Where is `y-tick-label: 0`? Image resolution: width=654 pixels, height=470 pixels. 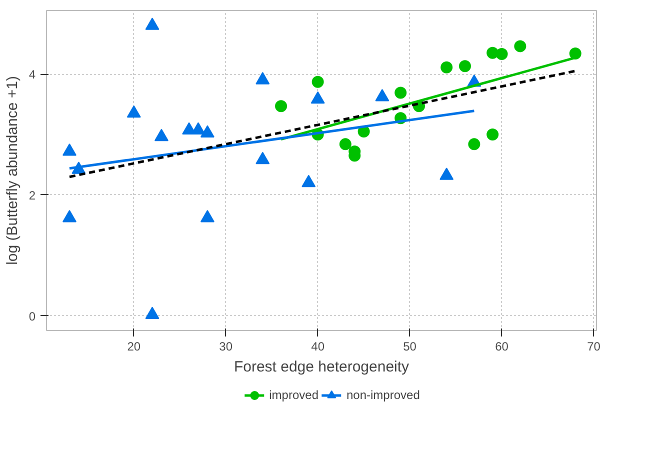
y-tick-label: 0 is located at coordinates (32, 316).